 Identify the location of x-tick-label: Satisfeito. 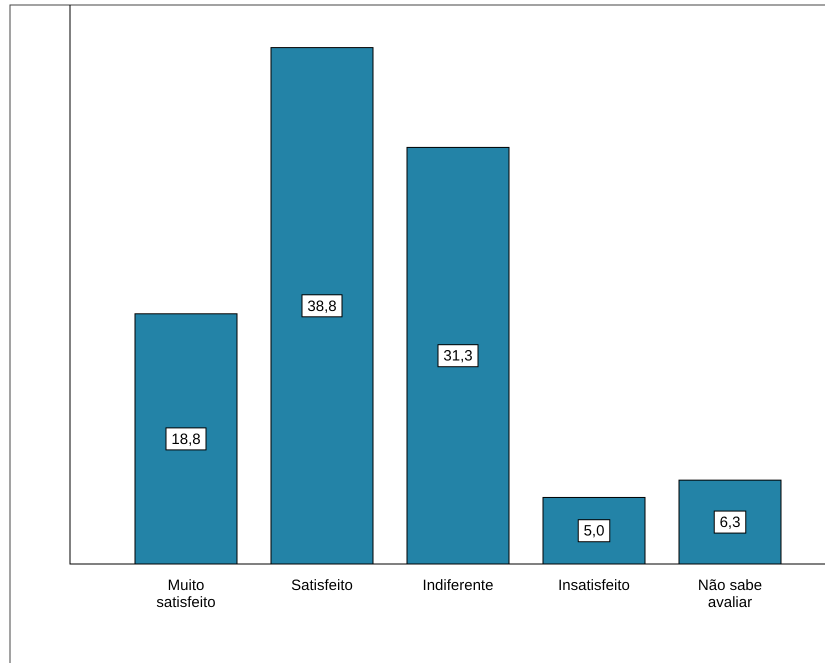
(322, 585).